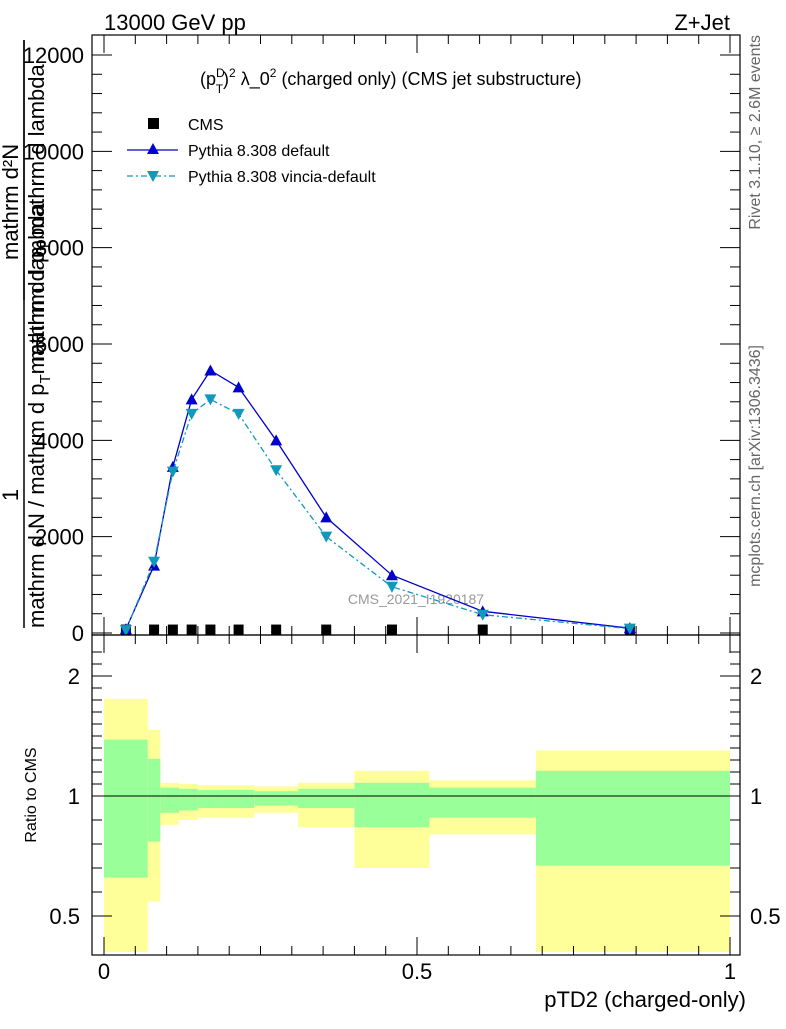  I want to click on mcplots-label: mcplots.cern.ch [arXiv:1306.3436], so click(755, 466).